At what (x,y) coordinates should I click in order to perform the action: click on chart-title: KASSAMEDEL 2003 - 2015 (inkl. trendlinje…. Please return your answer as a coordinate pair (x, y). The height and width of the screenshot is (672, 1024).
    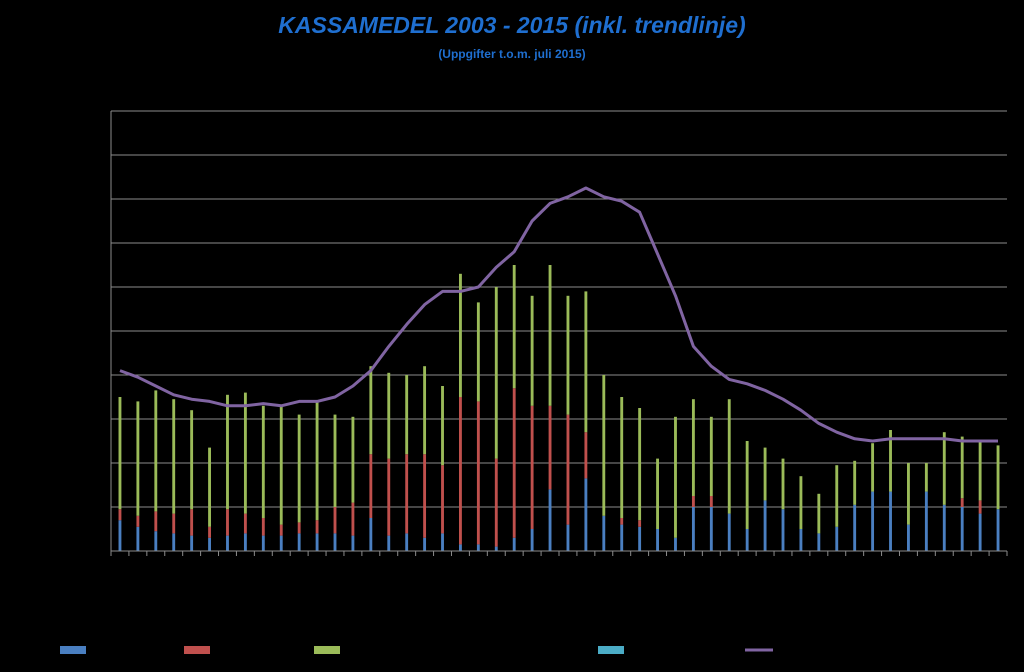
    Looking at the image, I should click on (512, 25).